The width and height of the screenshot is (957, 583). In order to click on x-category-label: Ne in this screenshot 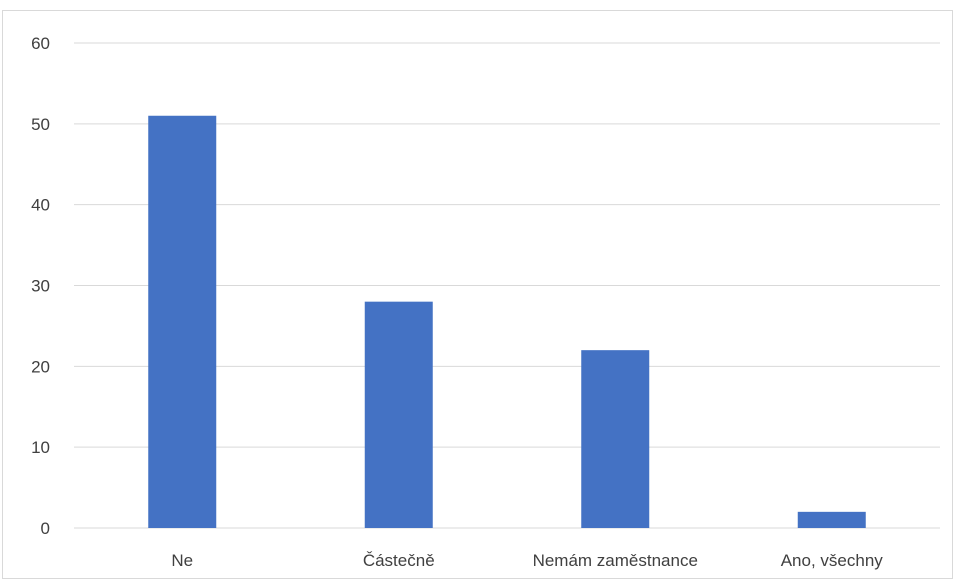, I will do `click(182, 560)`.